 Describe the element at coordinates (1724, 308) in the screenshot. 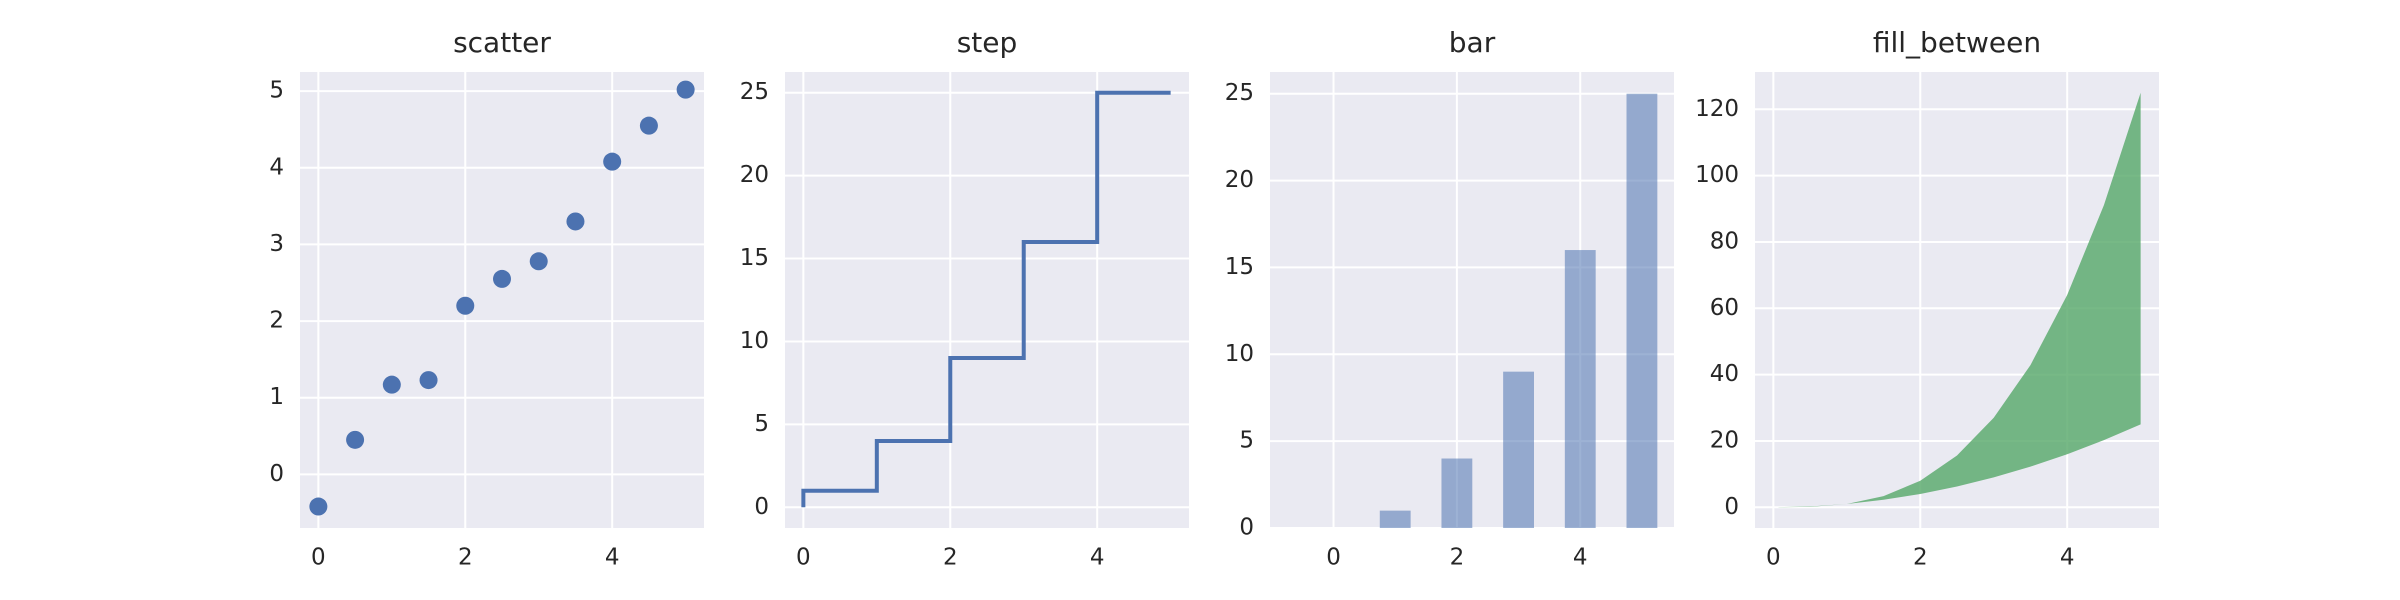

I see `y-tick-label: 60` at that location.